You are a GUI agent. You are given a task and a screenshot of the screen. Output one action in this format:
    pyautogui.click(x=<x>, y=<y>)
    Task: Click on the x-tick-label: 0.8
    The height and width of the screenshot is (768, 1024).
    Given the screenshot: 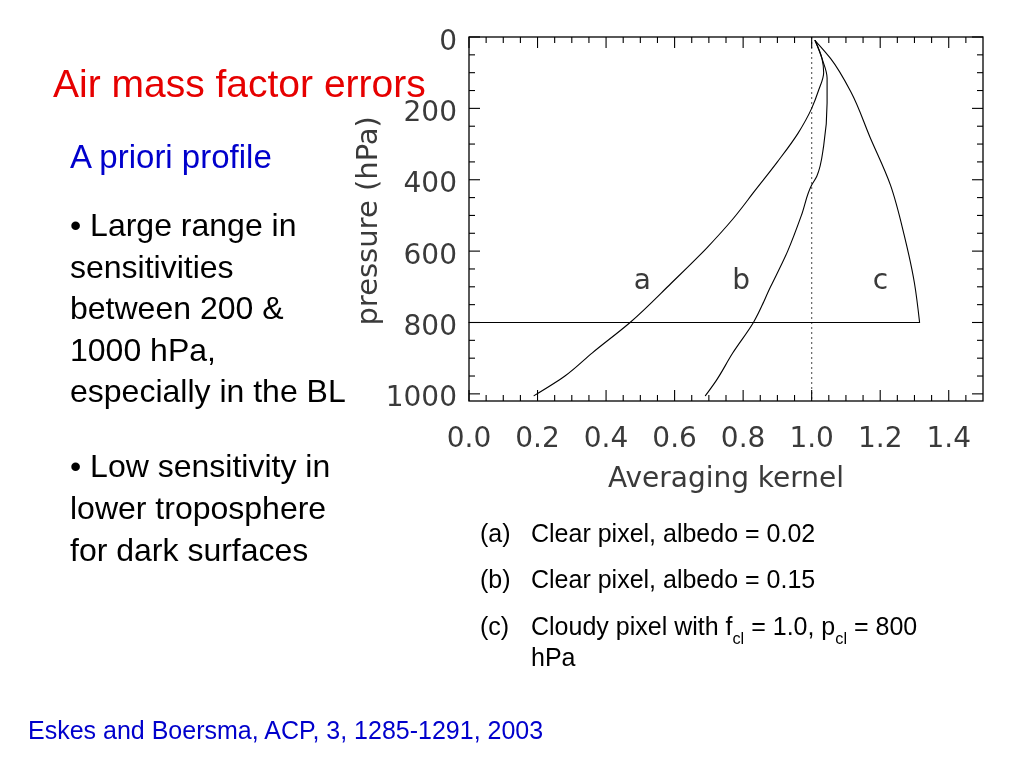 What is the action you would take?
    pyautogui.click(x=743, y=437)
    